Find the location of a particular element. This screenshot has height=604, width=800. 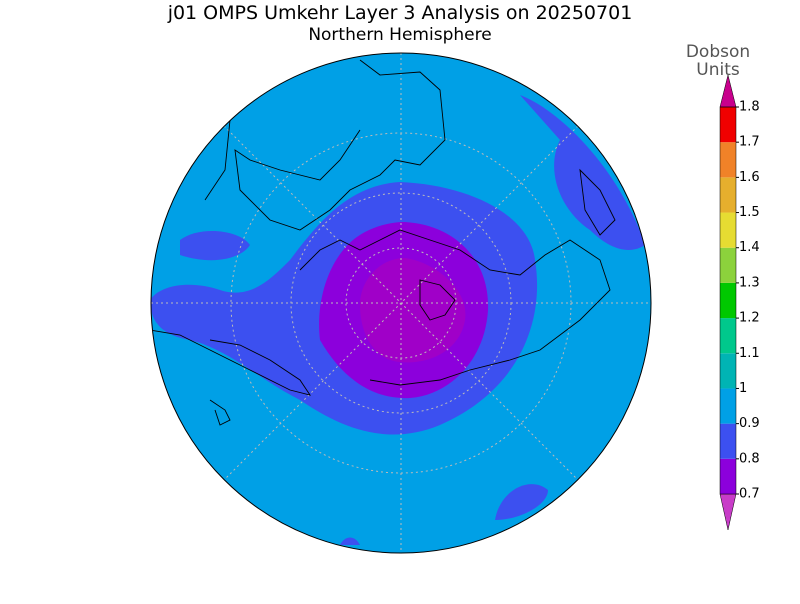

colorbar-tick-label: 1.8 is located at coordinates (749, 107).